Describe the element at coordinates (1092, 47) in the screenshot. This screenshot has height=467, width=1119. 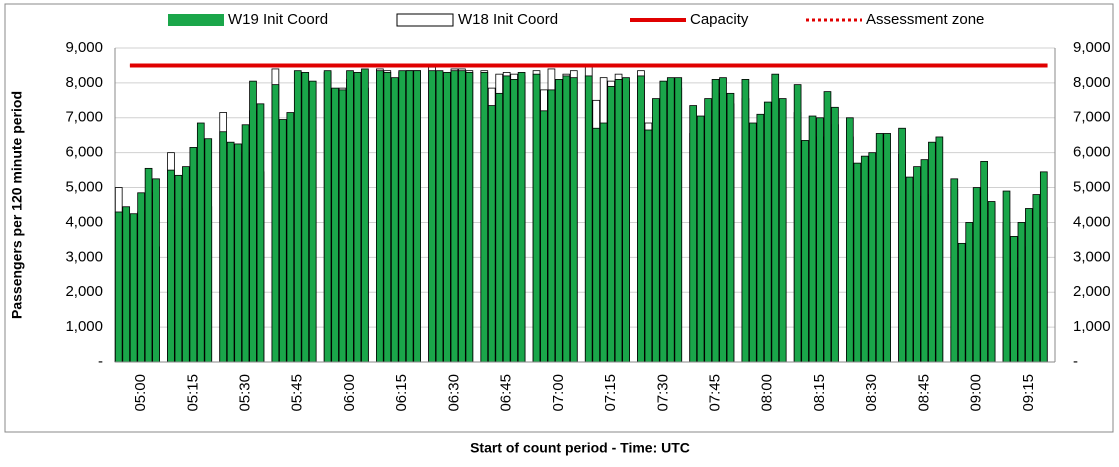
I see `y2-tick-label: 9,000` at that location.